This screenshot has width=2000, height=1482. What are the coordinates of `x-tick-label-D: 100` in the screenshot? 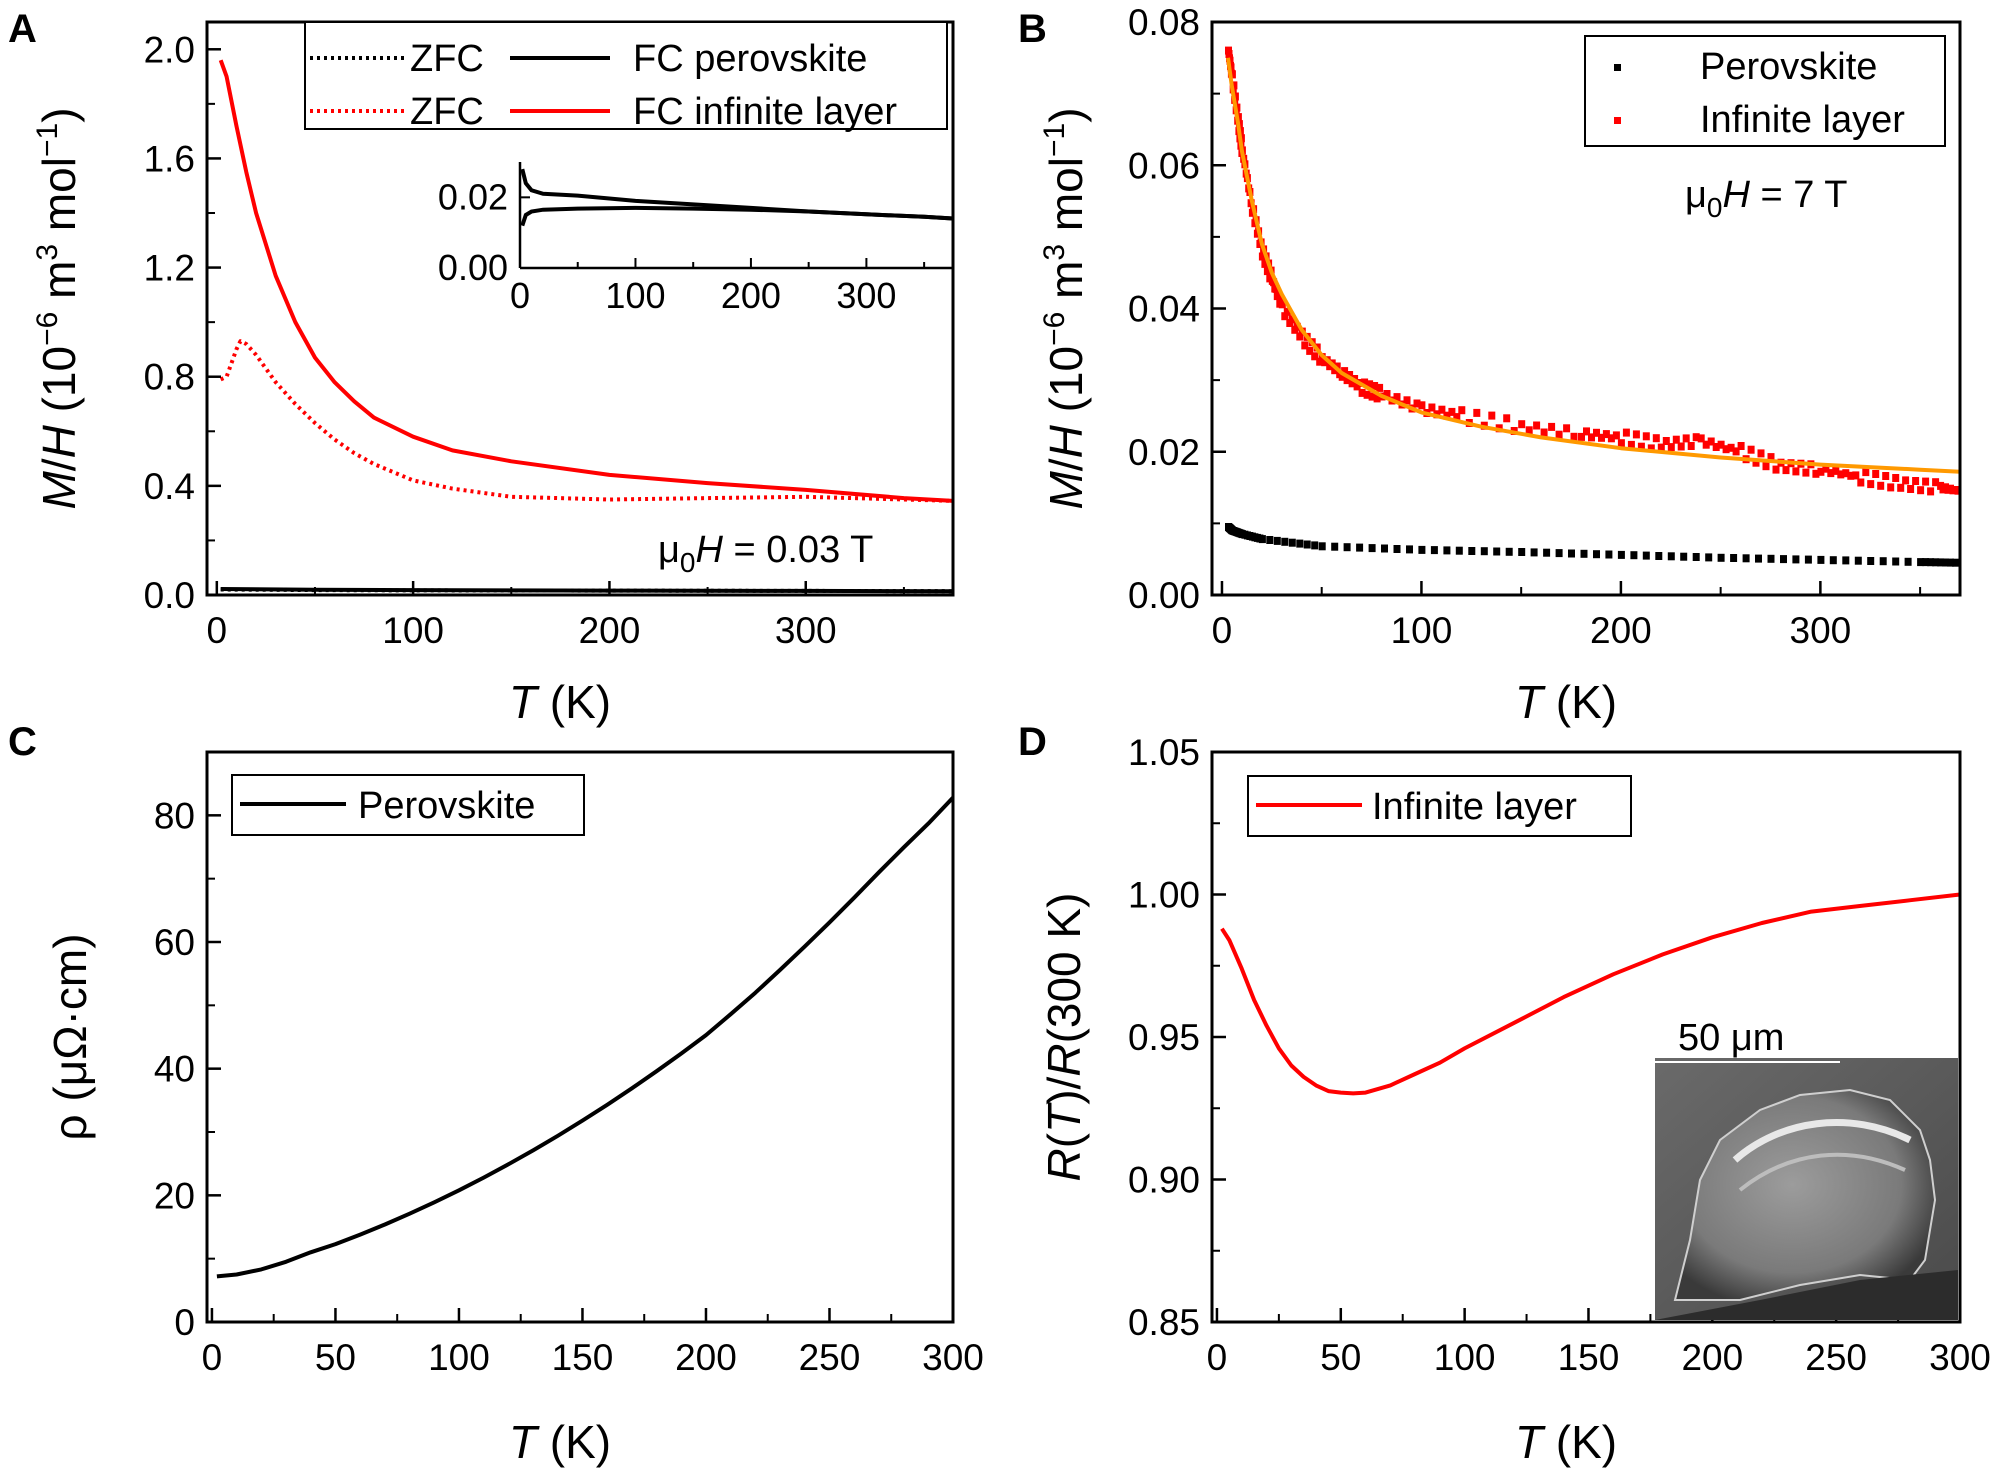 It's located at (1465, 1357).